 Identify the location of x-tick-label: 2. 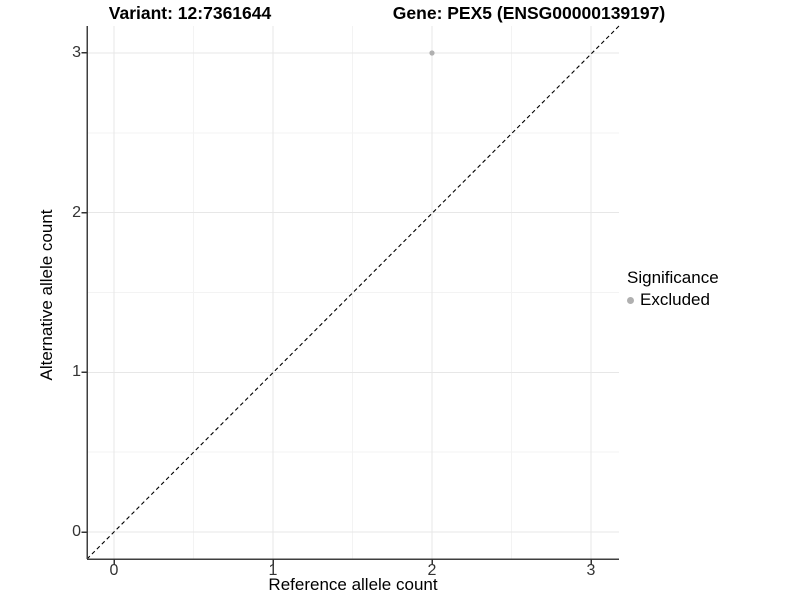
(432, 570).